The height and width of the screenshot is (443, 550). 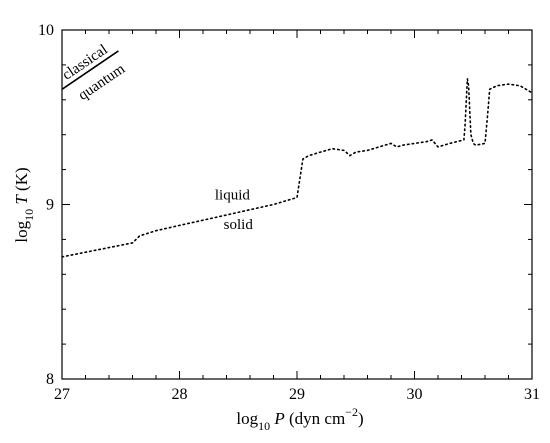 What do you see at coordinates (297, 394) in the screenshot?
I see `x-tick-label-2: 29` at bounding box center [297, 394].